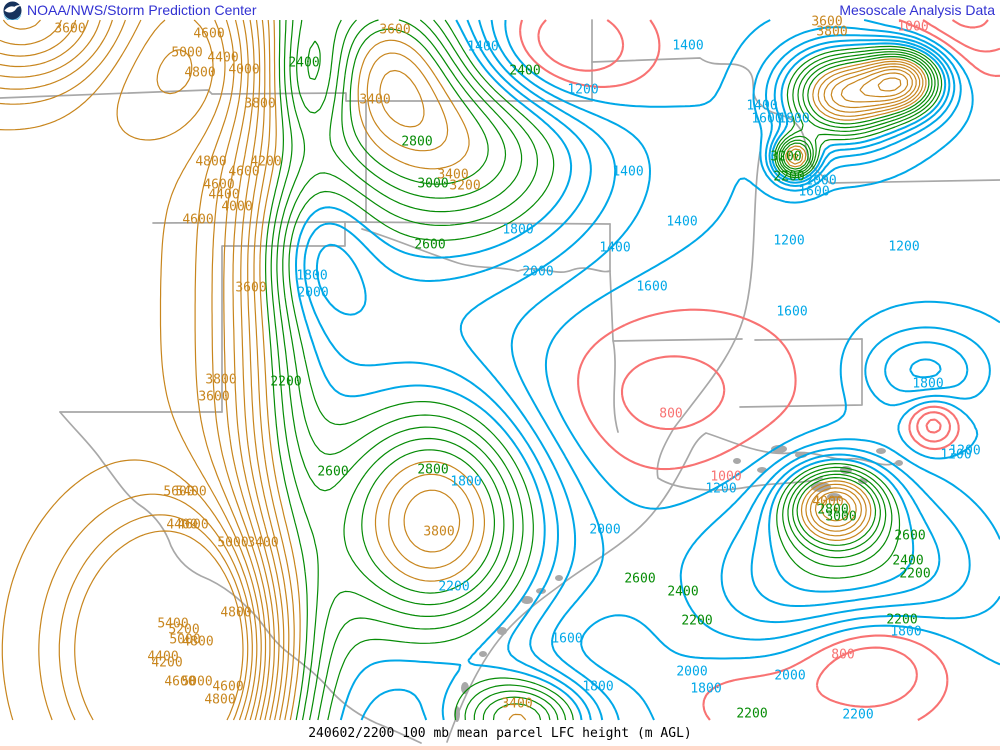 Image resolution: width=1000 pixels, height=750 pixels. Describe the element at coordinates (12, 10) in the screenshot. I see `noaa-logo-icon` at that location.